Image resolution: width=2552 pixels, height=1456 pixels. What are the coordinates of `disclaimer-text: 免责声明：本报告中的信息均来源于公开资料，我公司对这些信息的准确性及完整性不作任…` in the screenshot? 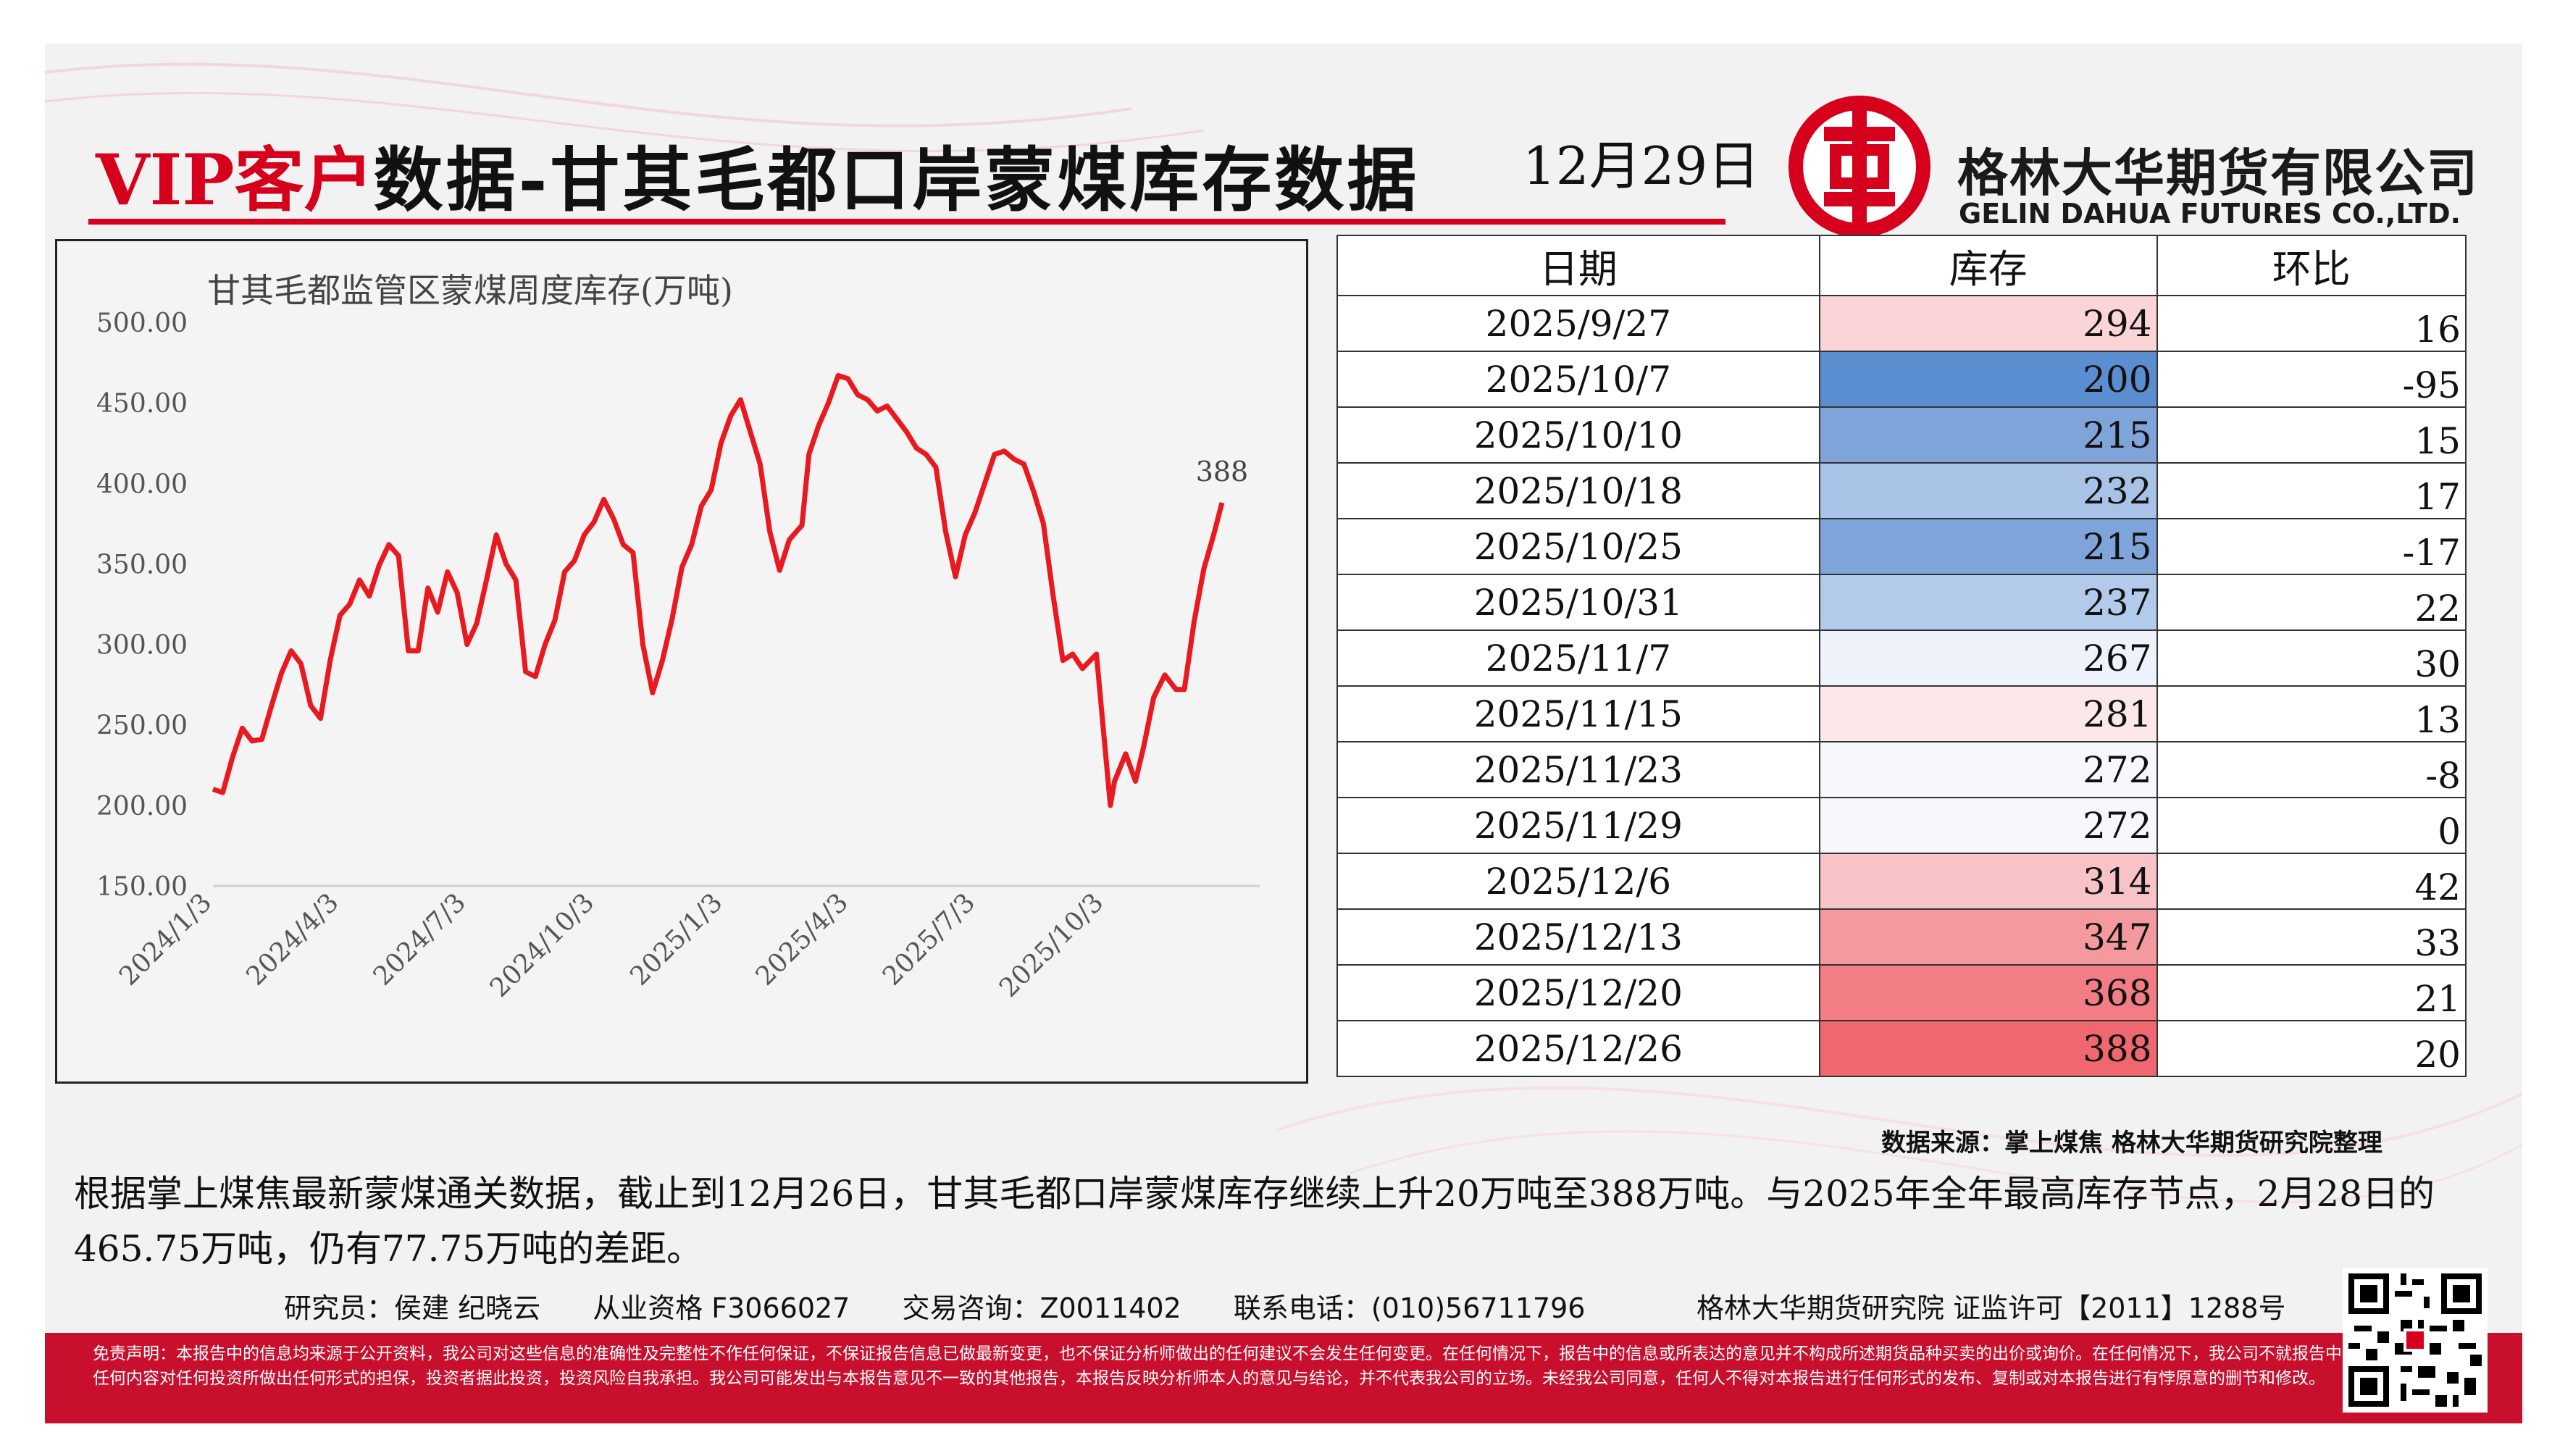 It's located at (1226, 1366).